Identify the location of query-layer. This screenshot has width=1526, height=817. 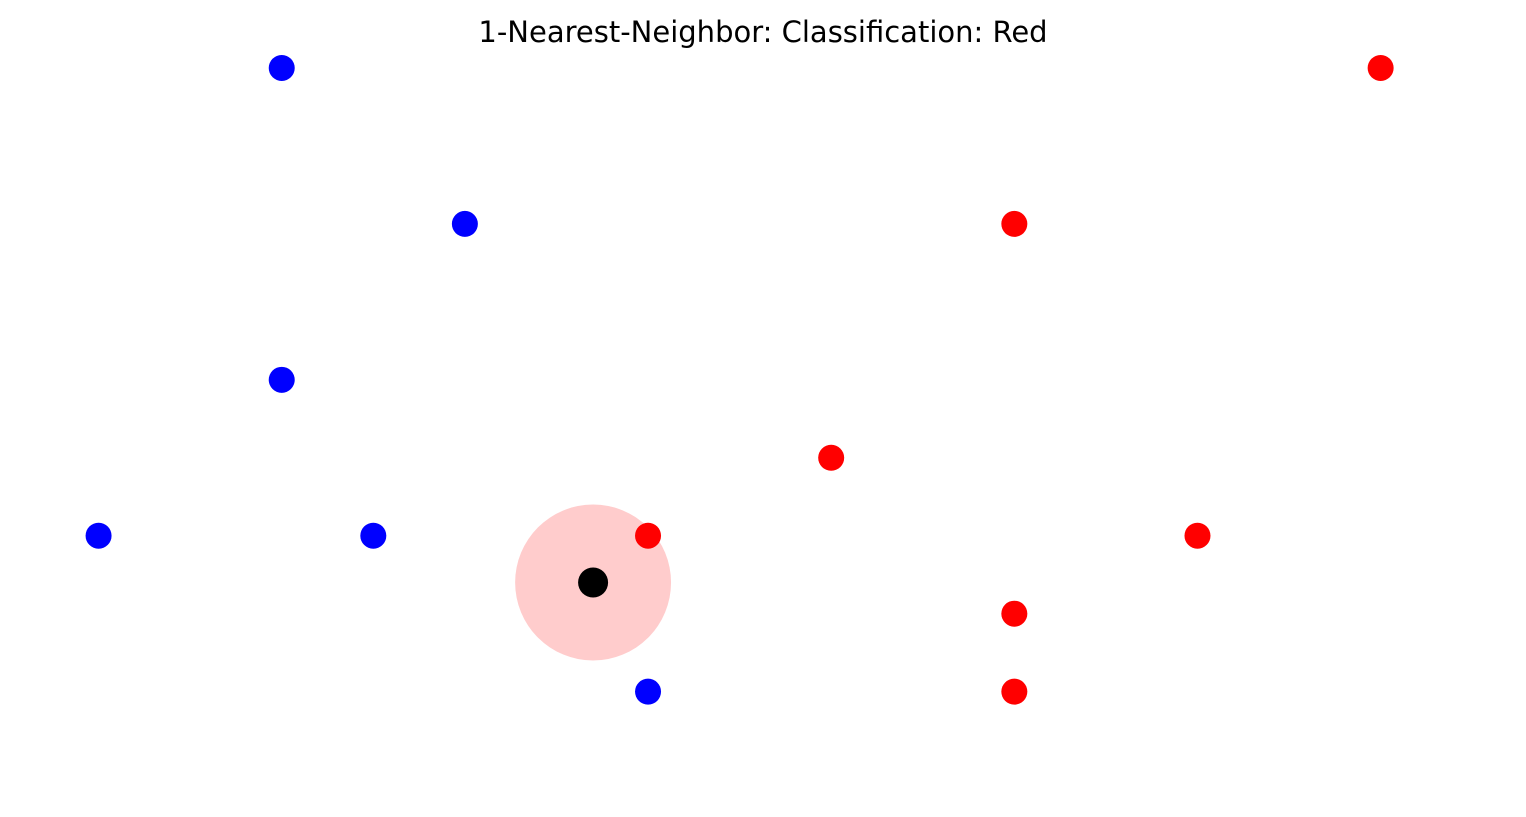
(593, 582).